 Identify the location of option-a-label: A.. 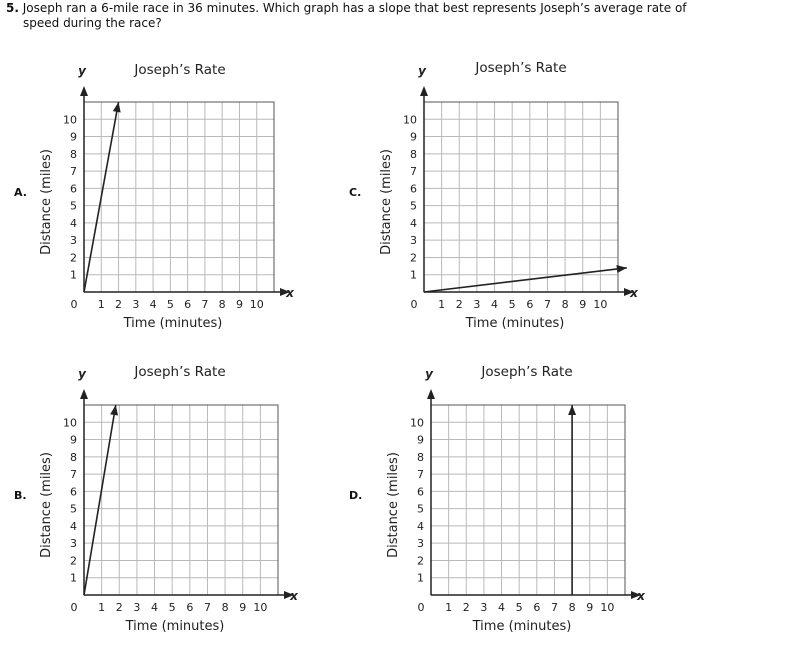
(20, 192).